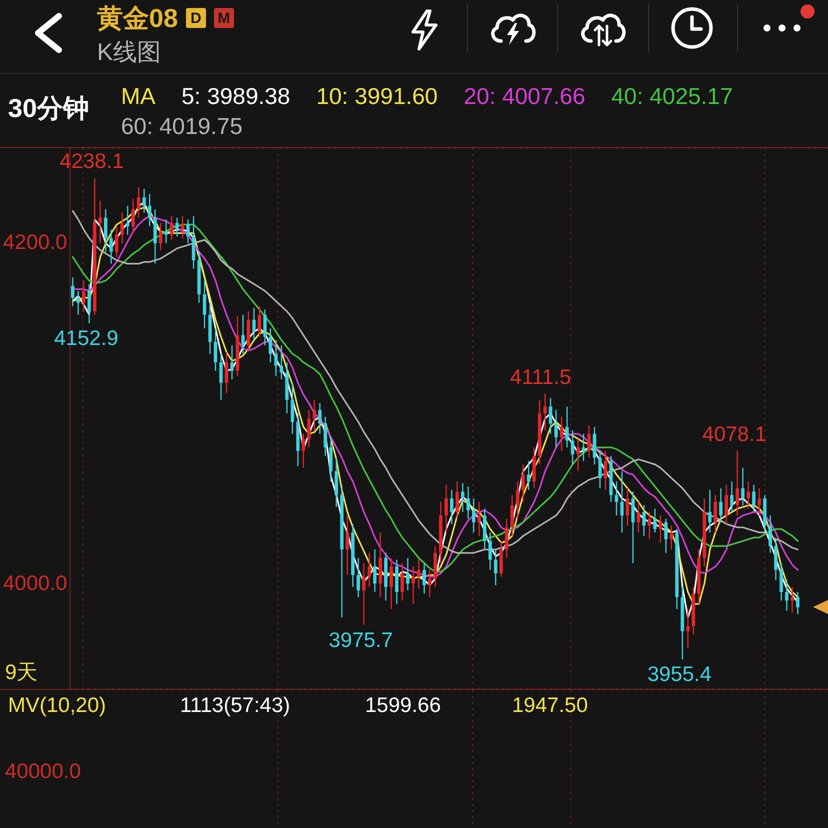 This screenshot has width=828, height=828. Describe the element at coordinates (550, 705) in the screenshot. I see `text: 1947.50` at that location.